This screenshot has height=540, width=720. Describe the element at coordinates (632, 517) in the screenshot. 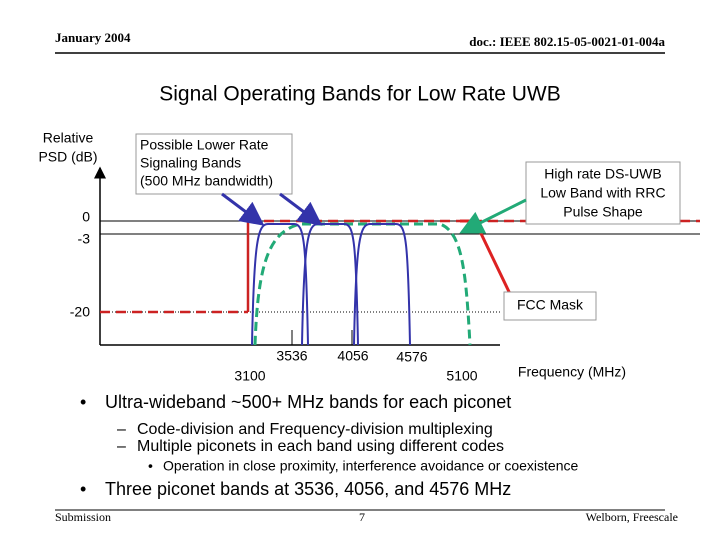

I see `footer-right: Welborn, Freescale` at that location.